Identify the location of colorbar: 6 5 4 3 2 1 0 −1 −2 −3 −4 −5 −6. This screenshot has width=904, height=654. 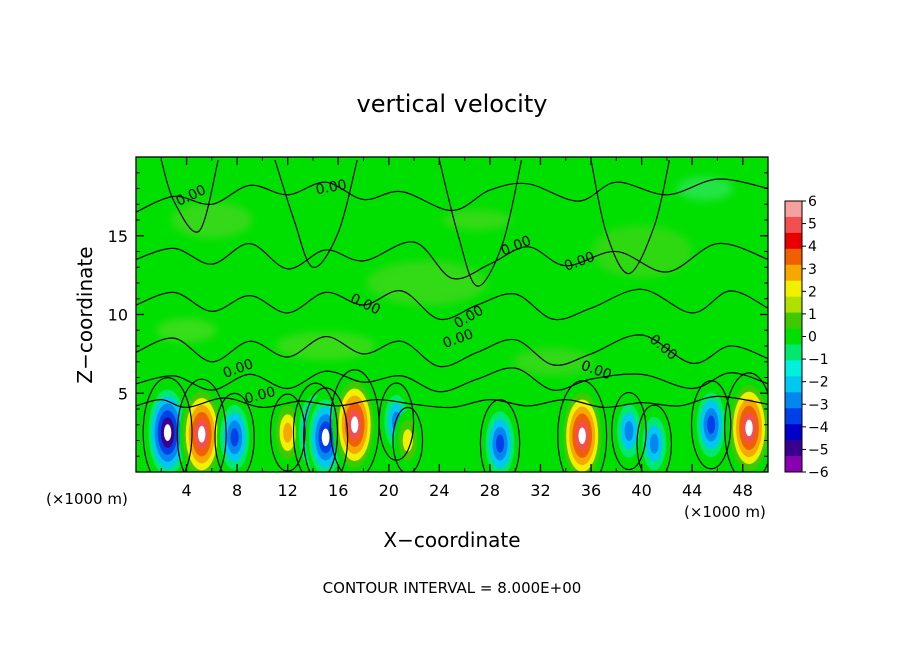
(806, 337).